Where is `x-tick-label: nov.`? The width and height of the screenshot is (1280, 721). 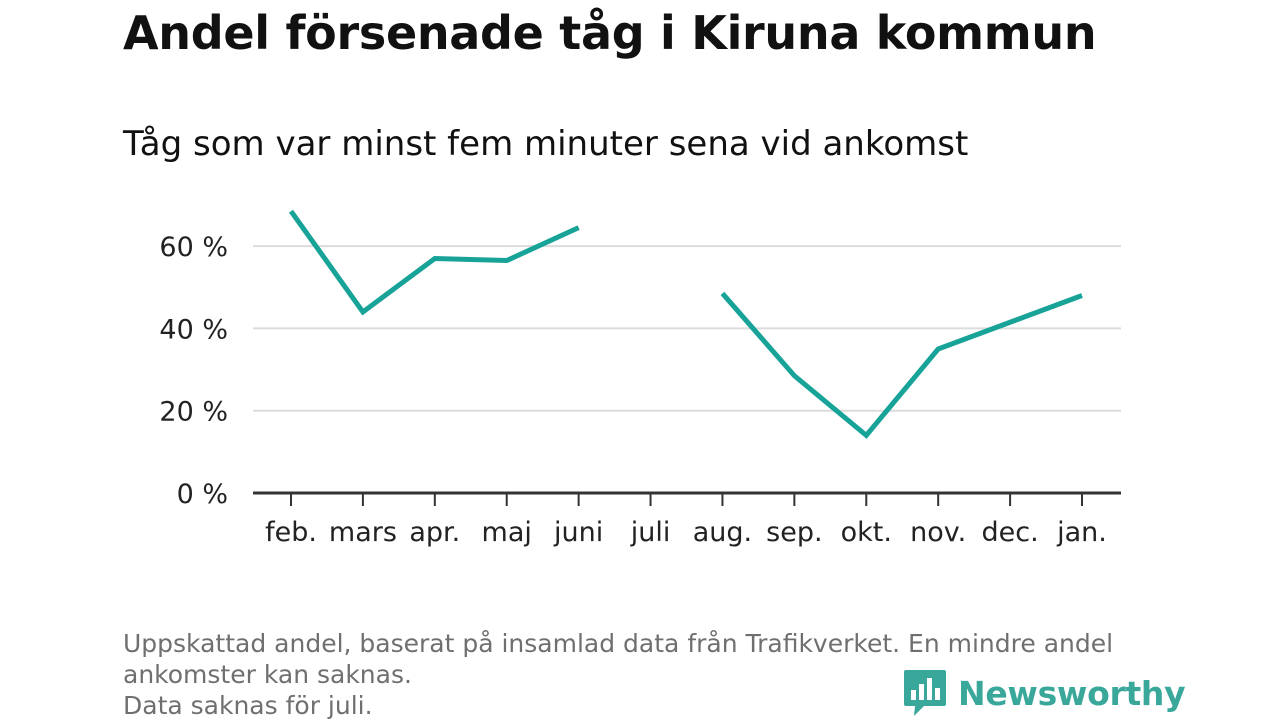
x-tick-label: nov. is located at coordinates (938, 532).